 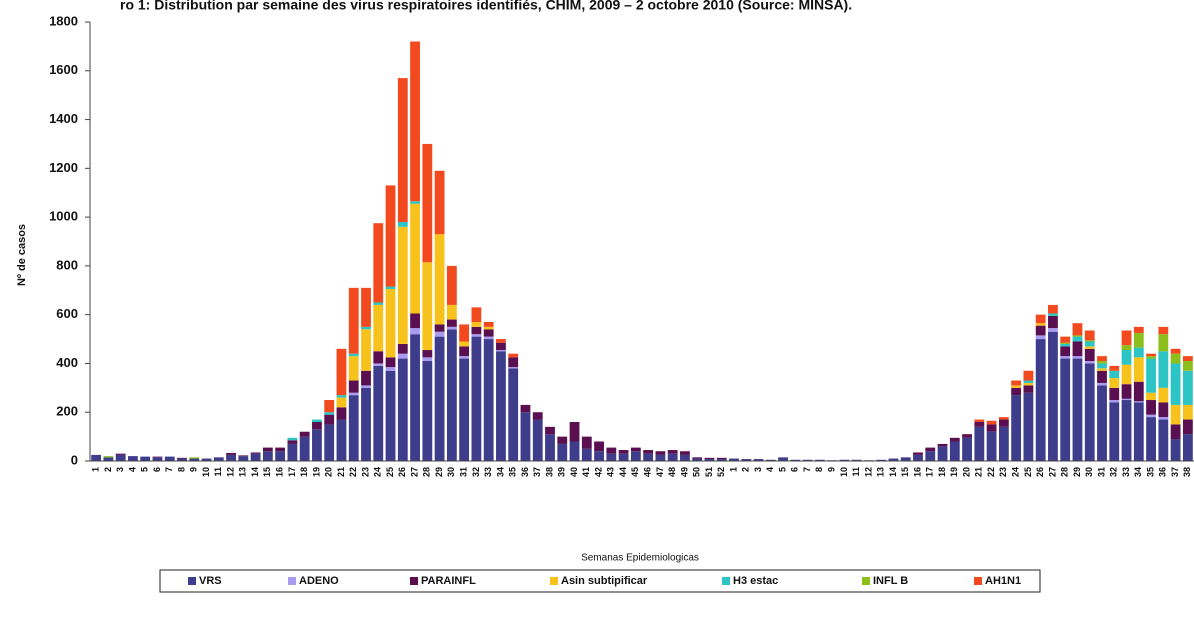 I want to click on x-tick-label: 10, so click(x=206, y=472).